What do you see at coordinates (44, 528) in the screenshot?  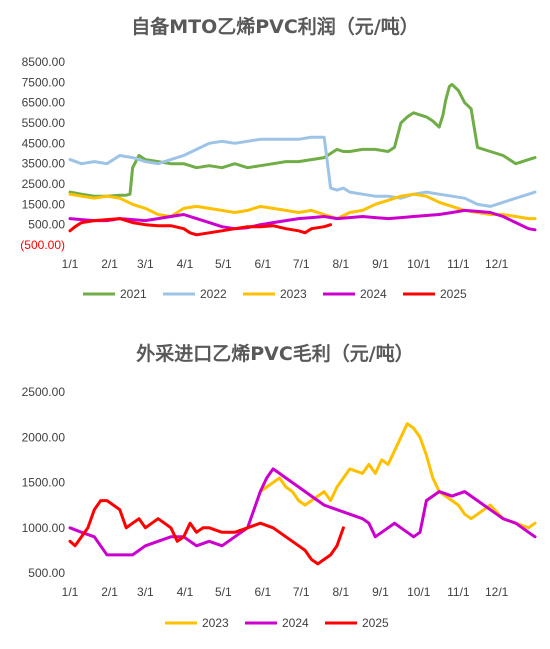 I see `y-tick-label: 1000.00` at bounding box center [44, 528].